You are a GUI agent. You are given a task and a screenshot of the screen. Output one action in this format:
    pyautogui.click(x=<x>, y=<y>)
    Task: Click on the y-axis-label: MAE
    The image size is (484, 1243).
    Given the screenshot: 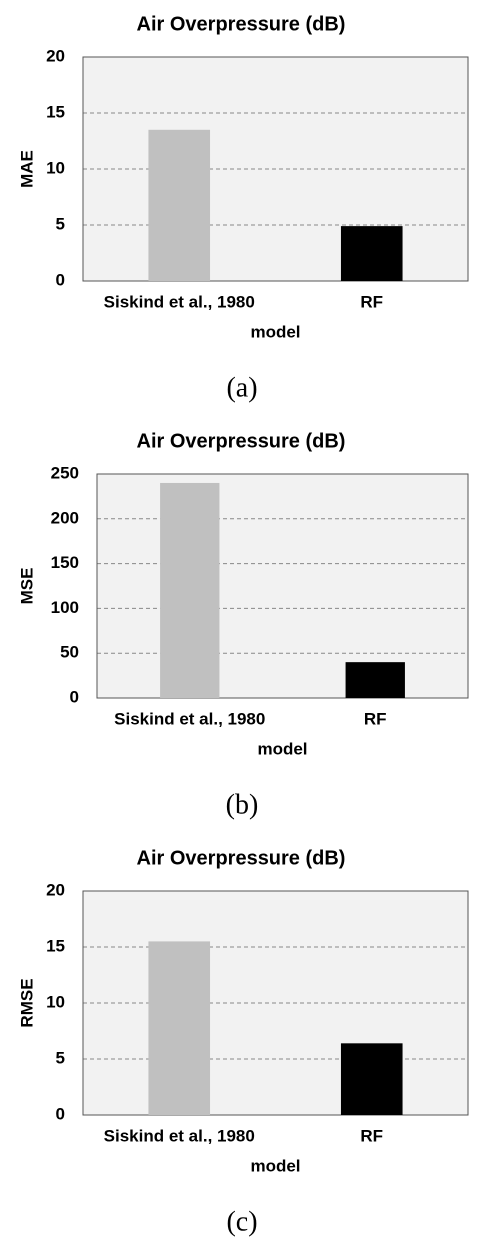 What is the action you would take?
    pyautogui.click(x=26, y=169)
    